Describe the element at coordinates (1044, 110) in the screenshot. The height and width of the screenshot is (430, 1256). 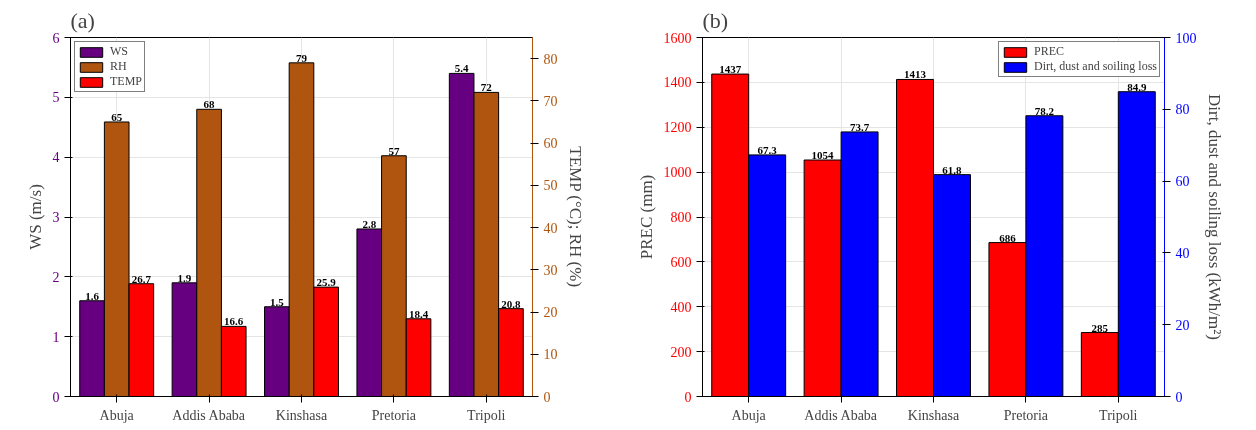
I see `data-label: 78.2` at that location.